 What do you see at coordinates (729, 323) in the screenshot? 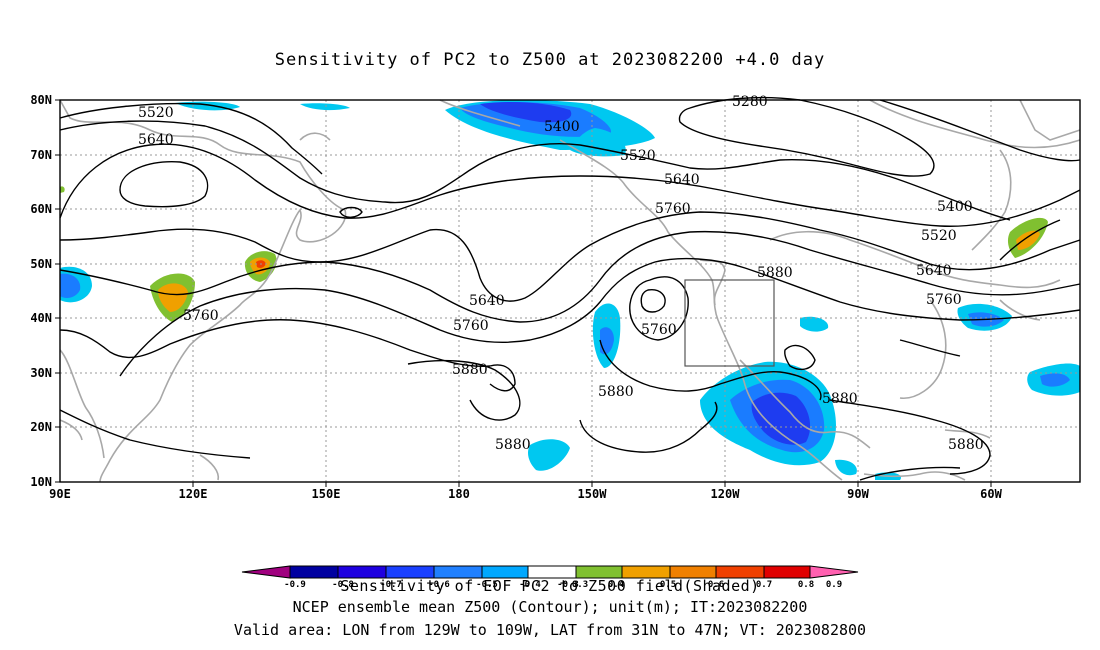
I see `valid-area-box` at bounding box center [729, 323].